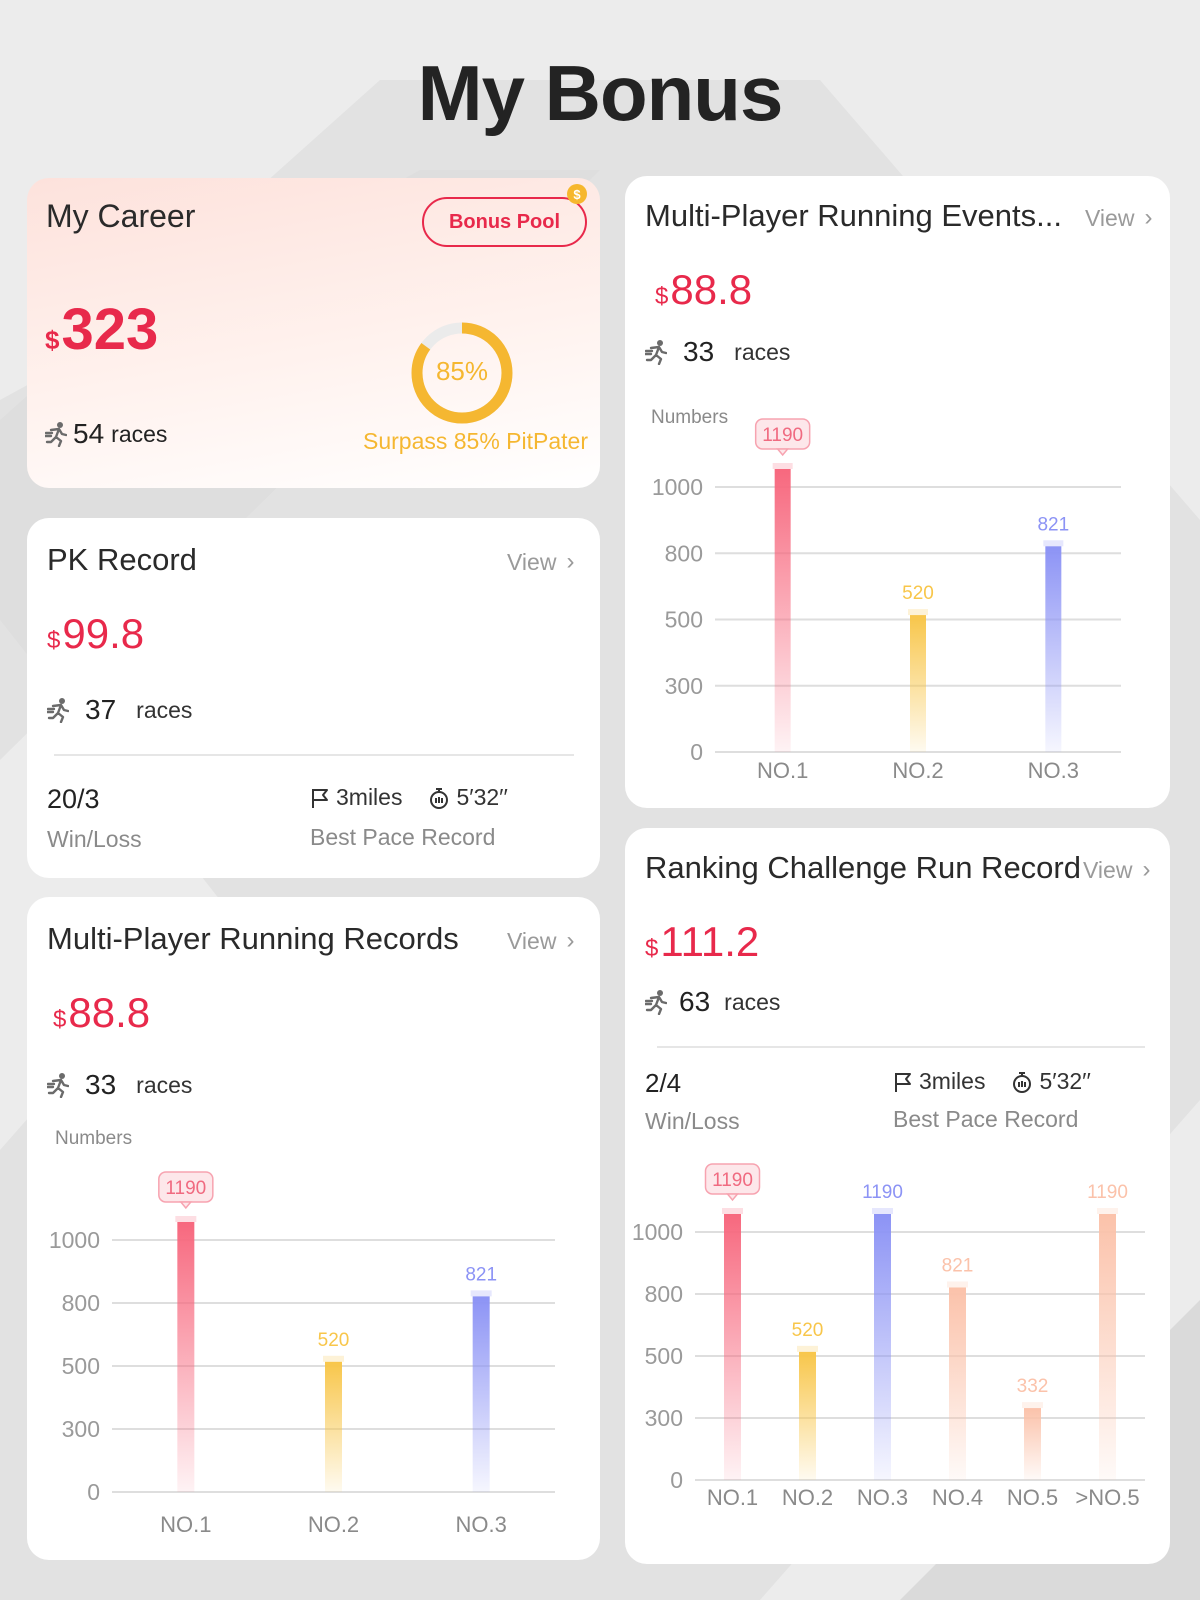 This screenshot has width=1200, height=1600. What do you see at coordinates (475, 441) in the screenshot?
I see `surpass-text: Surpass 85% PitPater` at bounding box center [475, 441].